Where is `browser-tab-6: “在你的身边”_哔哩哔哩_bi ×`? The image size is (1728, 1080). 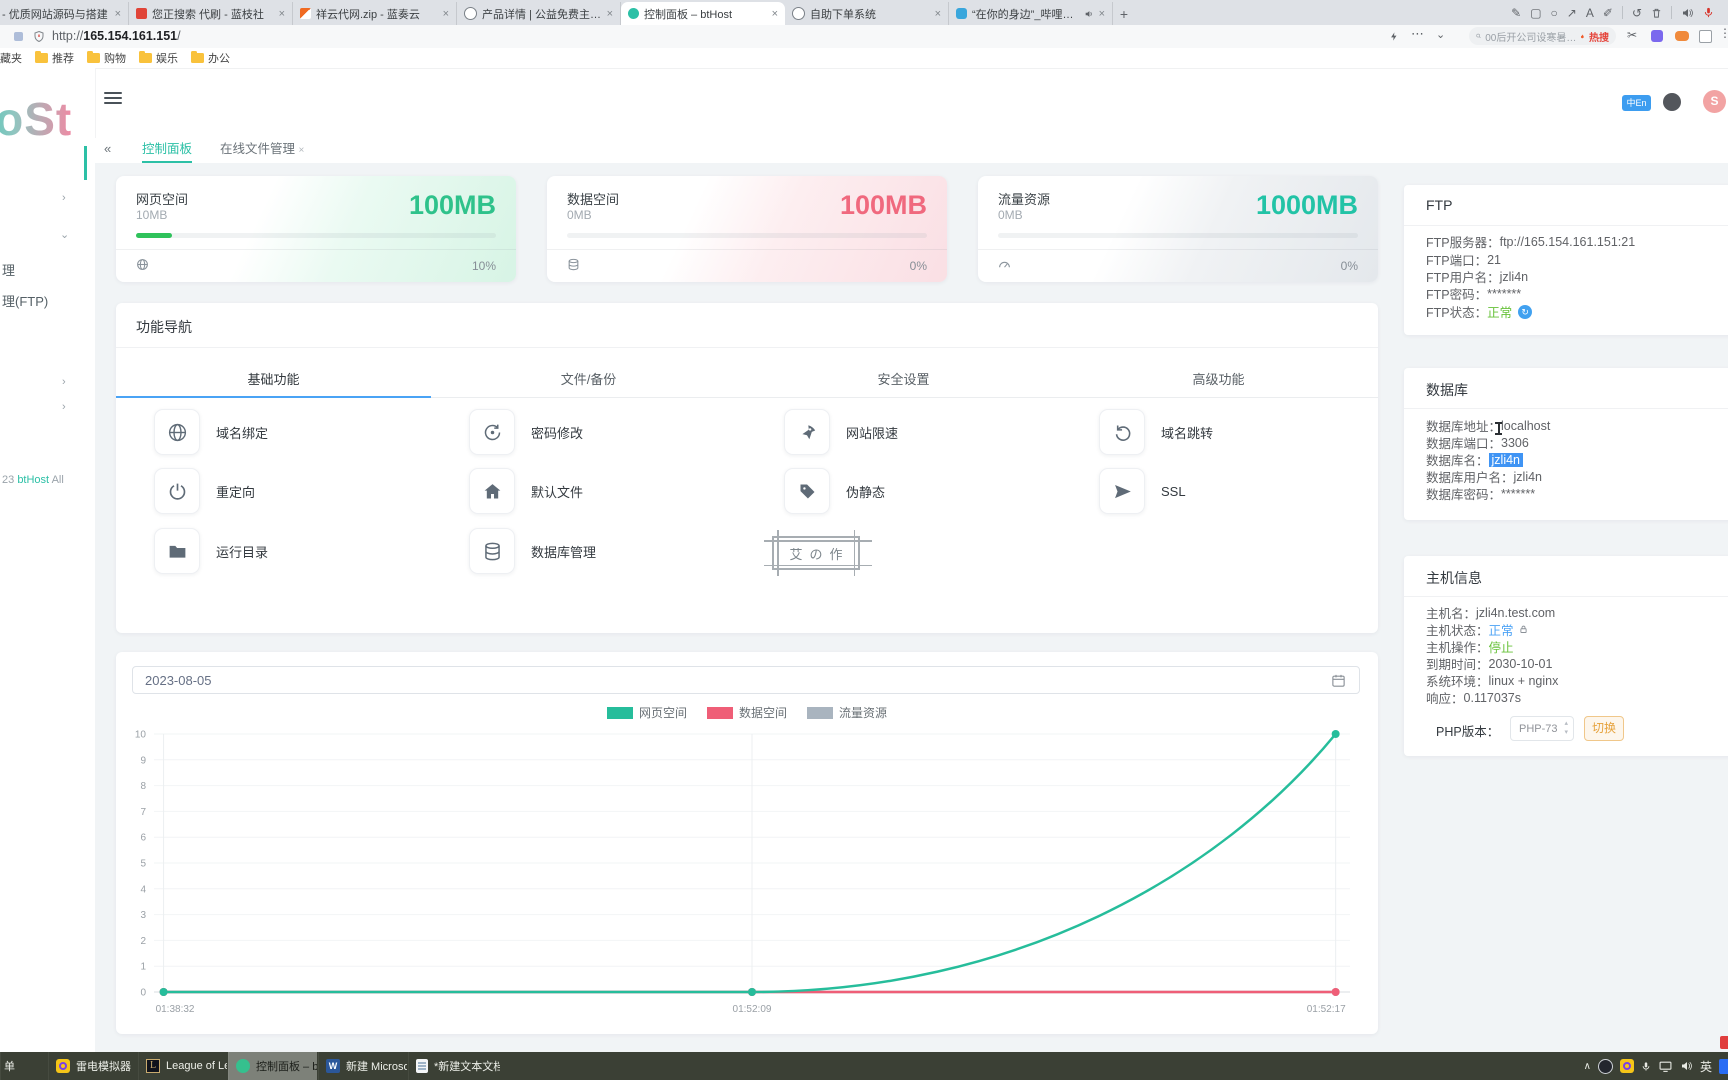 browser-tab-6: “在你的身边”_哔哩哔哩_bi × is located at coordinates (1031, 13).